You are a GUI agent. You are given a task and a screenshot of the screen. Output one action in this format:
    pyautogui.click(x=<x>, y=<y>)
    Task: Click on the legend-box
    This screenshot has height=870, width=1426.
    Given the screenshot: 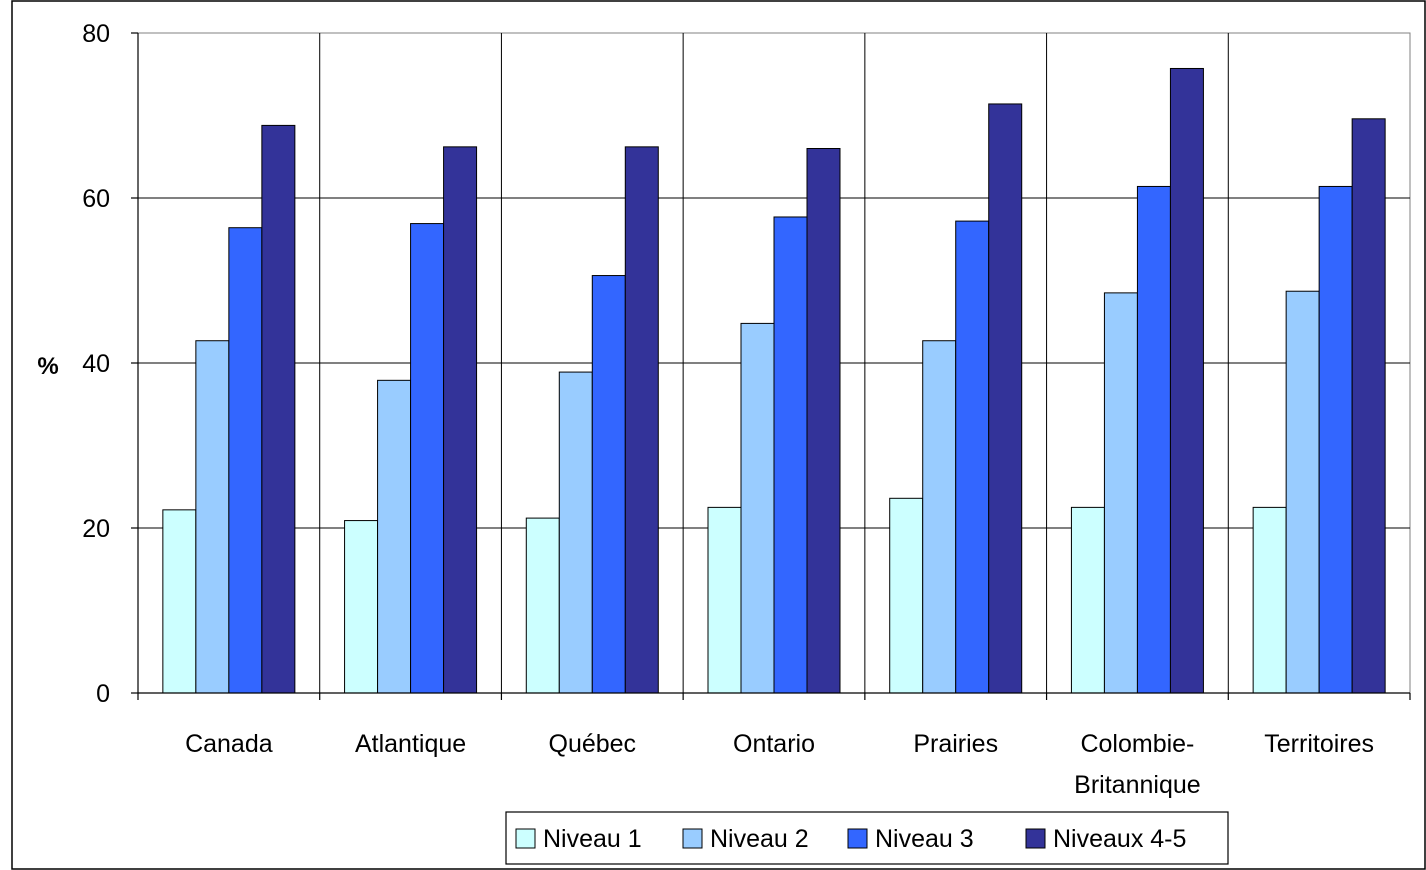 What is the action you would take?
    pyautogui.click(x=867, y=838)
    